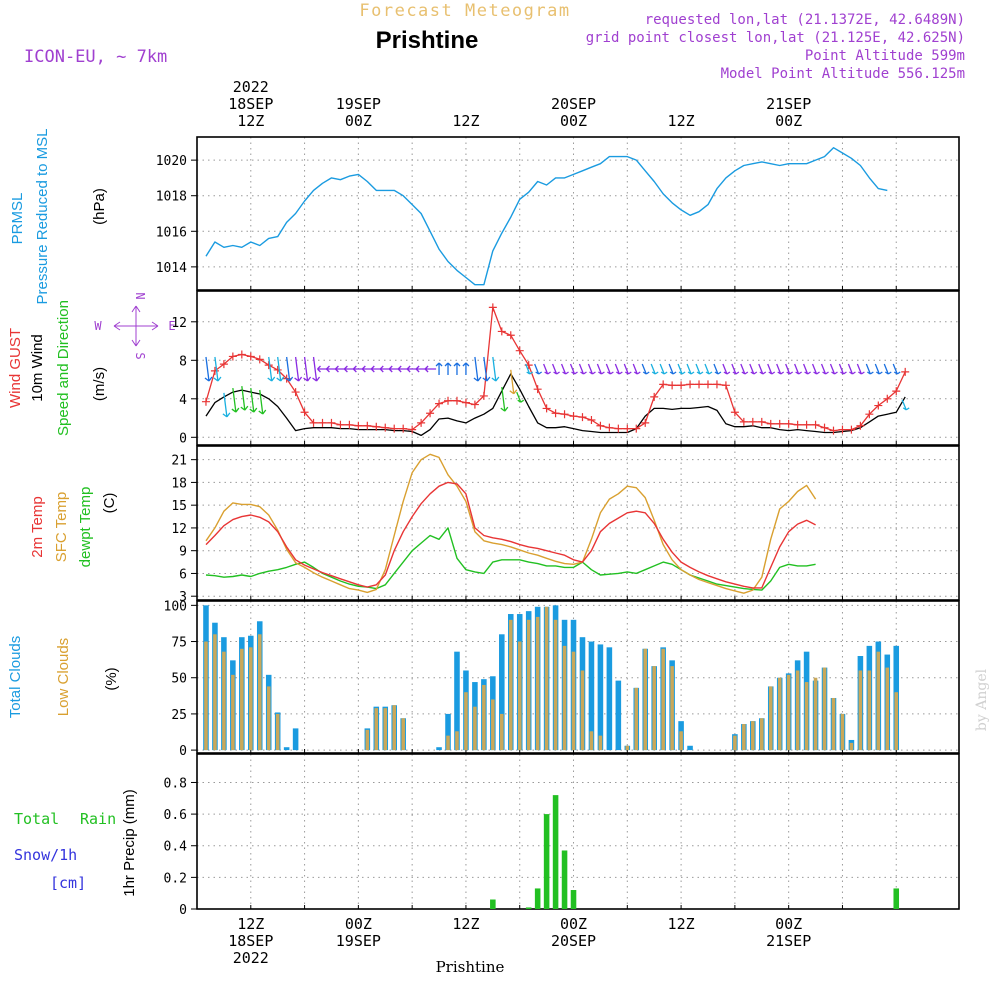 This screenshot has width=1000, height=1004. Describe the element at coordinates (45, 855) in the screenshot. I see `precip-label-snow: Snow/1h` at that location.